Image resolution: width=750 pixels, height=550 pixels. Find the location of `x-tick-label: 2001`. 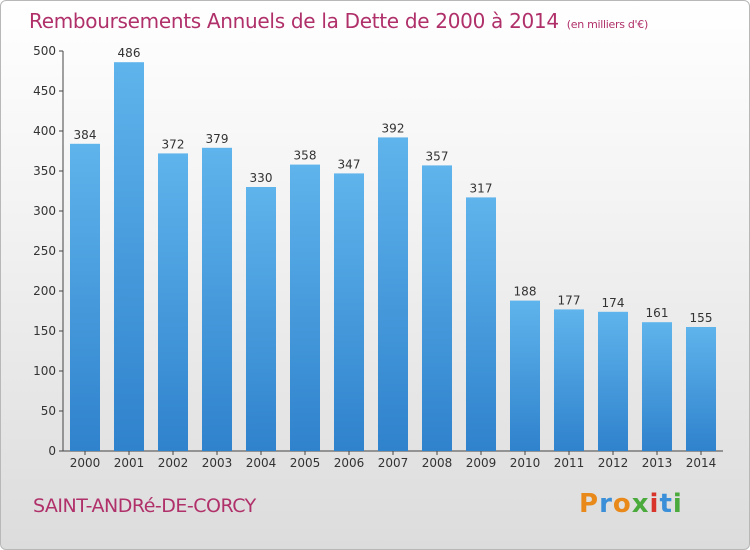

x-tick-label: 2001 is located at coordinates (129, 463).